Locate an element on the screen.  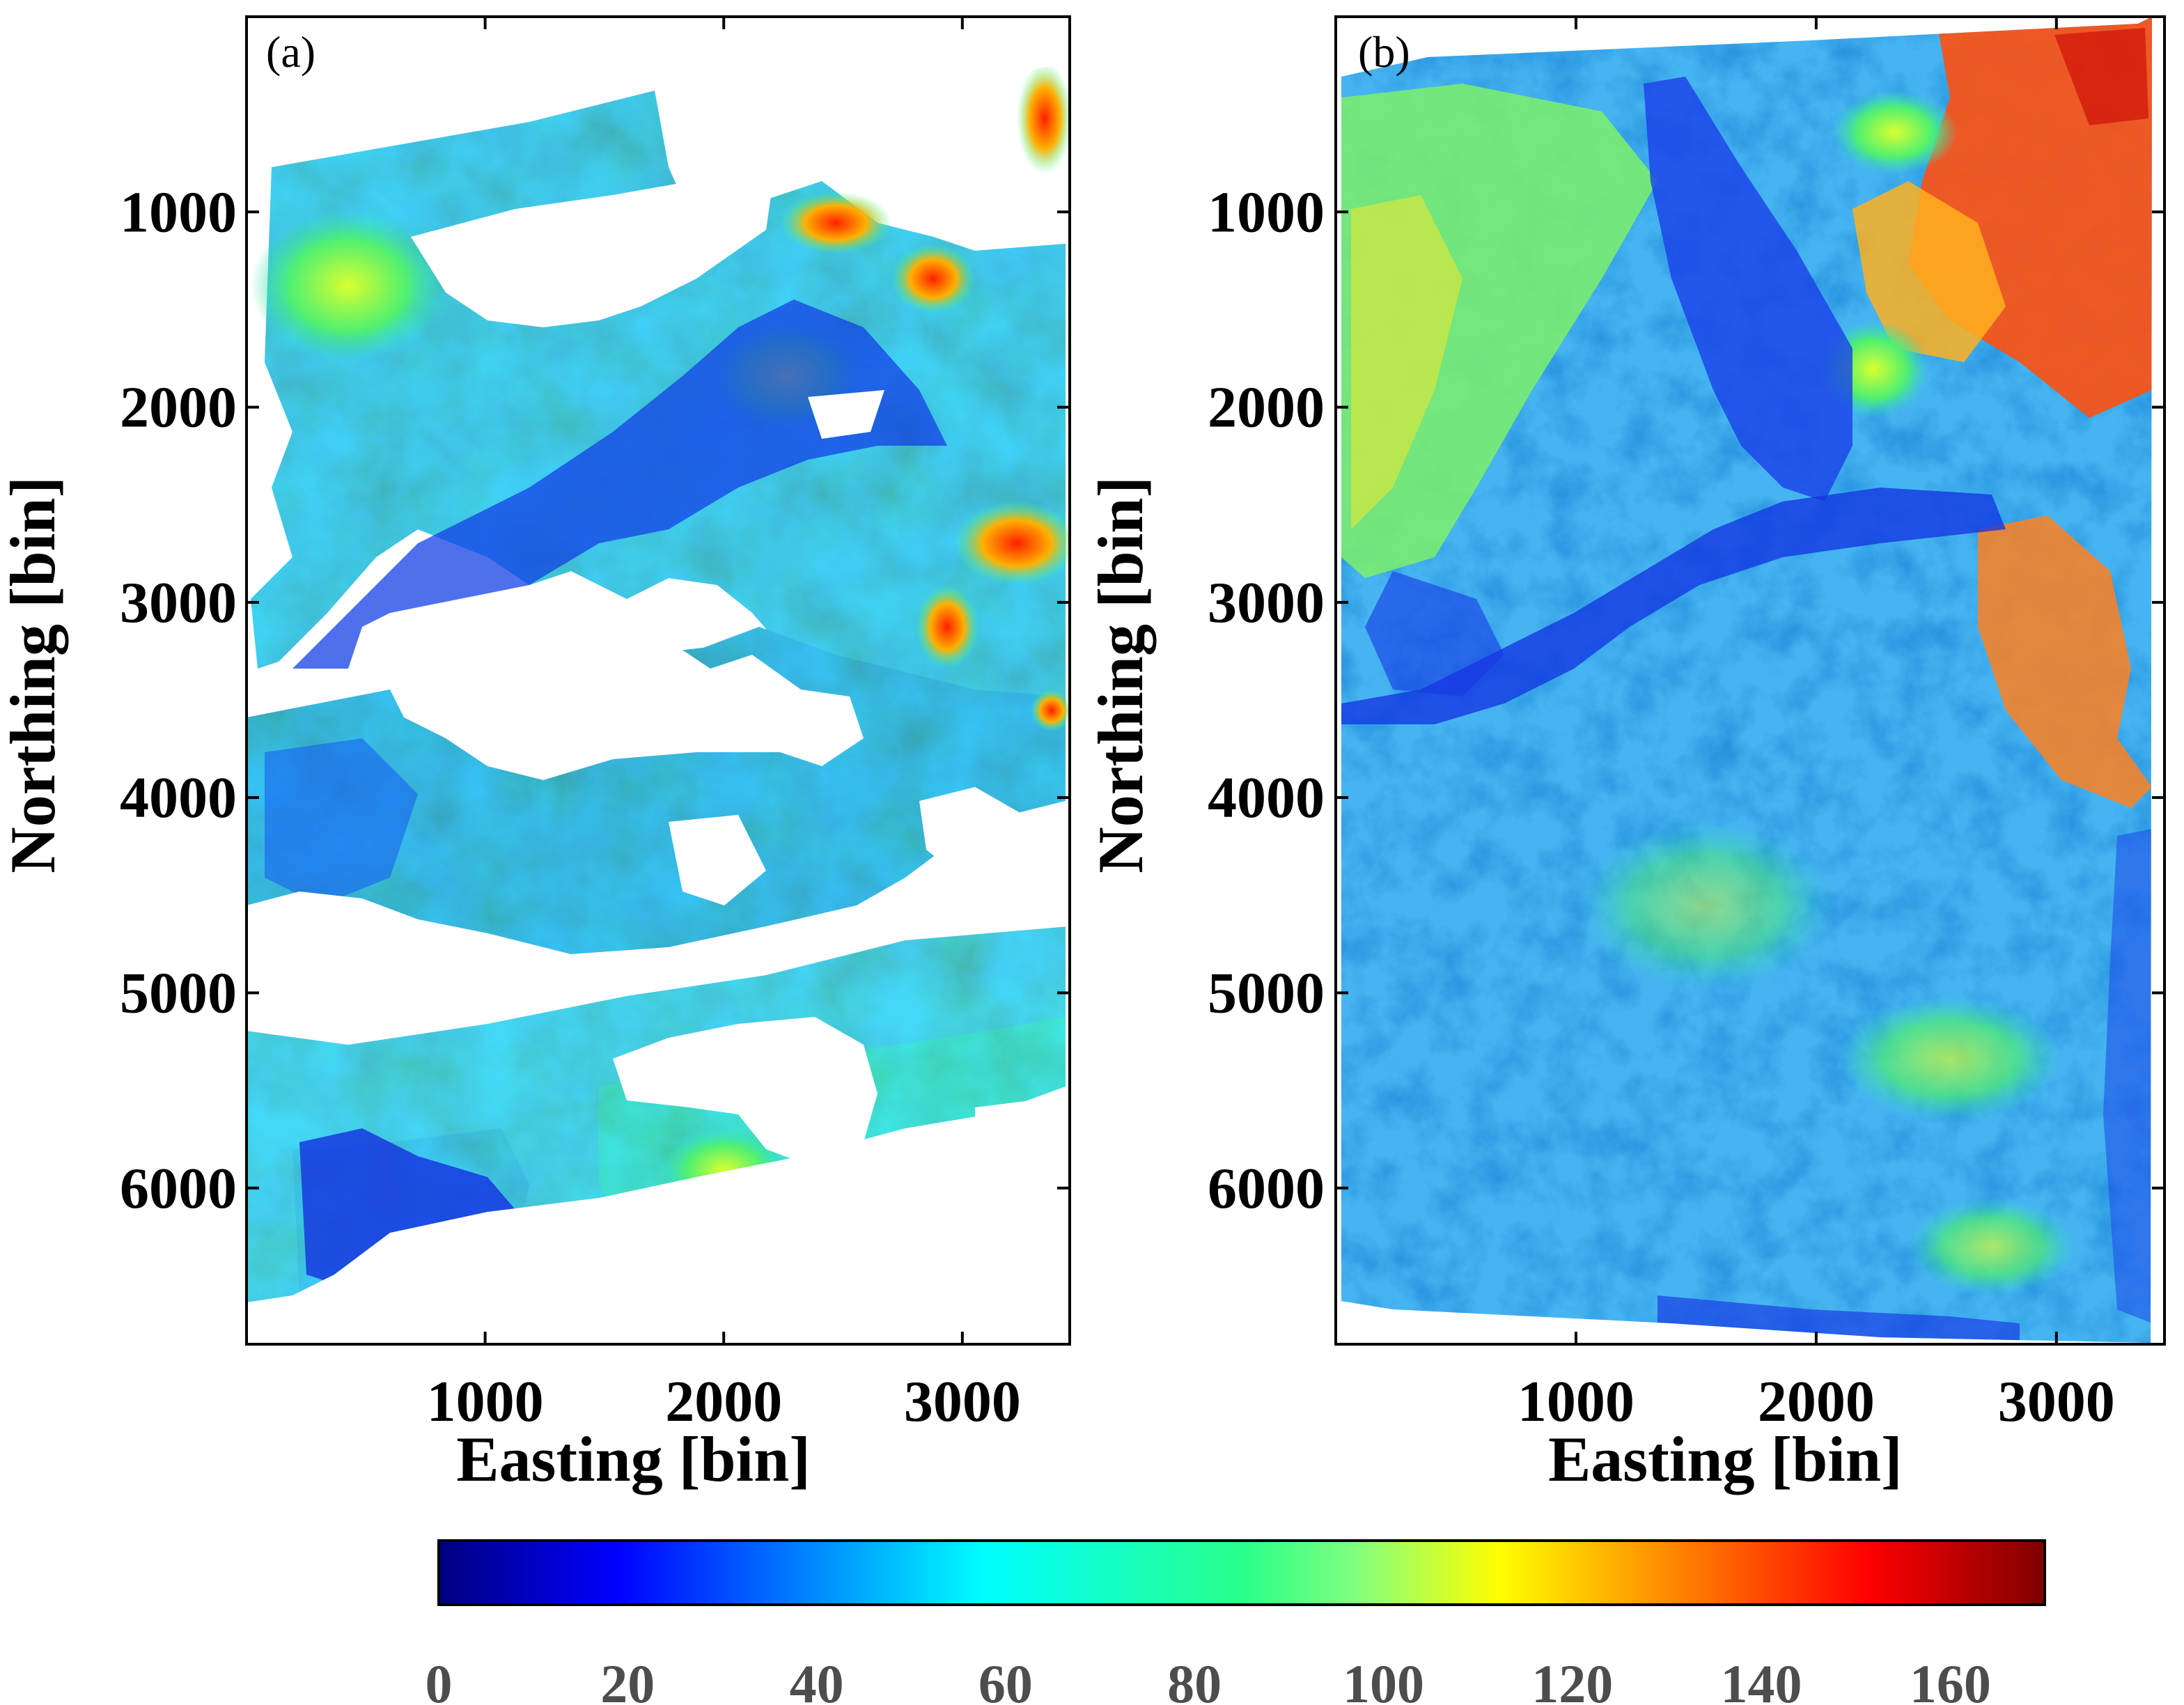
colorbar-ticks: 0 20 40 60 80 100 120 140 160 is located at coordinates (1208, 1679).